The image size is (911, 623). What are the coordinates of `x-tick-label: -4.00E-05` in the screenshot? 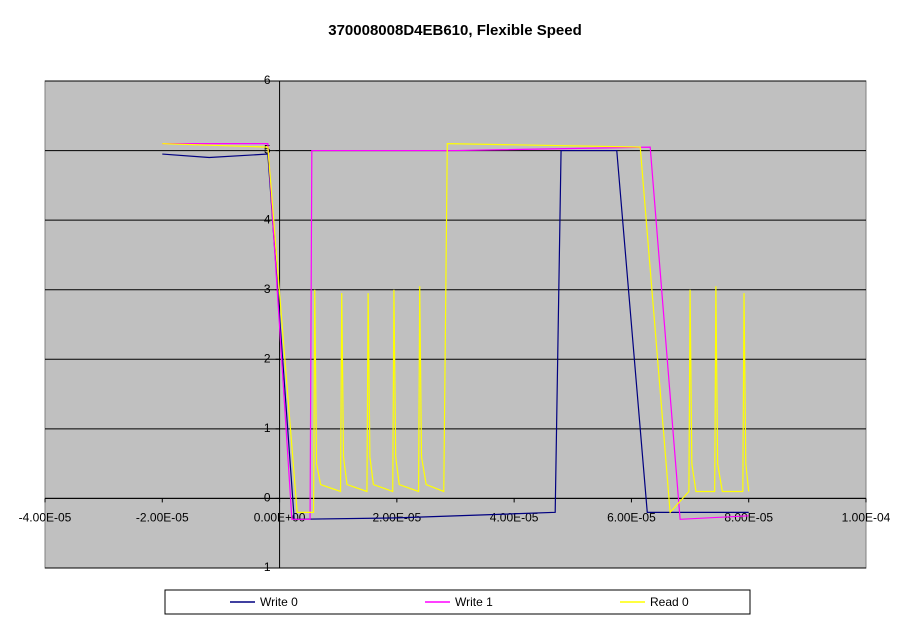 It's located at (45, 518).